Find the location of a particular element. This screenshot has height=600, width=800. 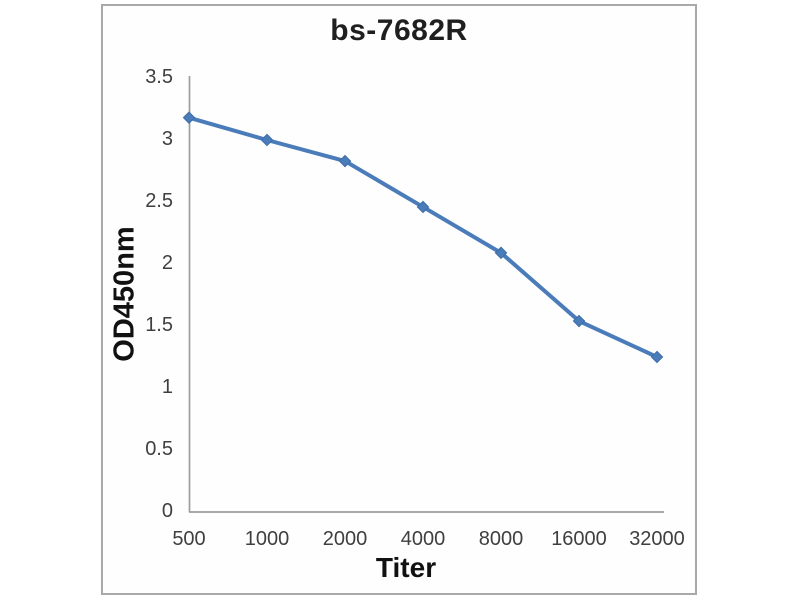

y-tick-label: 1 is located at coordinates (167, 387).